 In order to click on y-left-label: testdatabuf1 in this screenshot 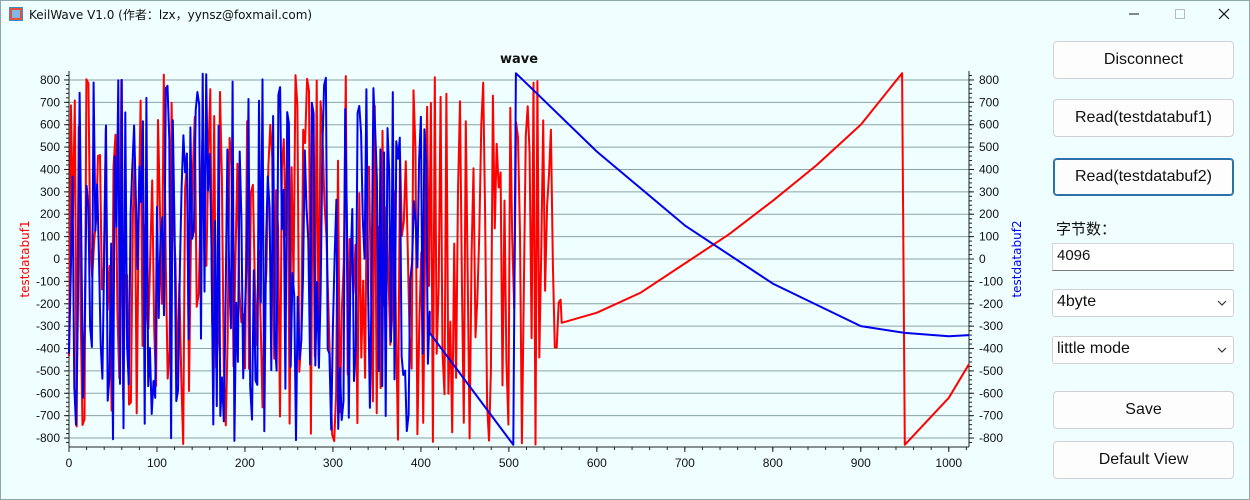, I will do `click(25, 258)`.